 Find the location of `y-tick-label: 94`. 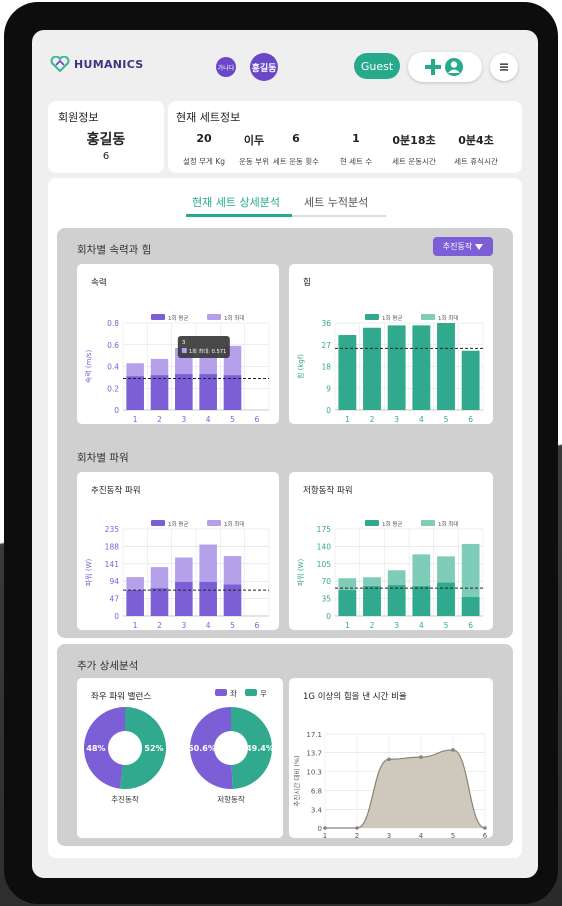

y-tick-label: 94 is located at coordinates (114, 581).